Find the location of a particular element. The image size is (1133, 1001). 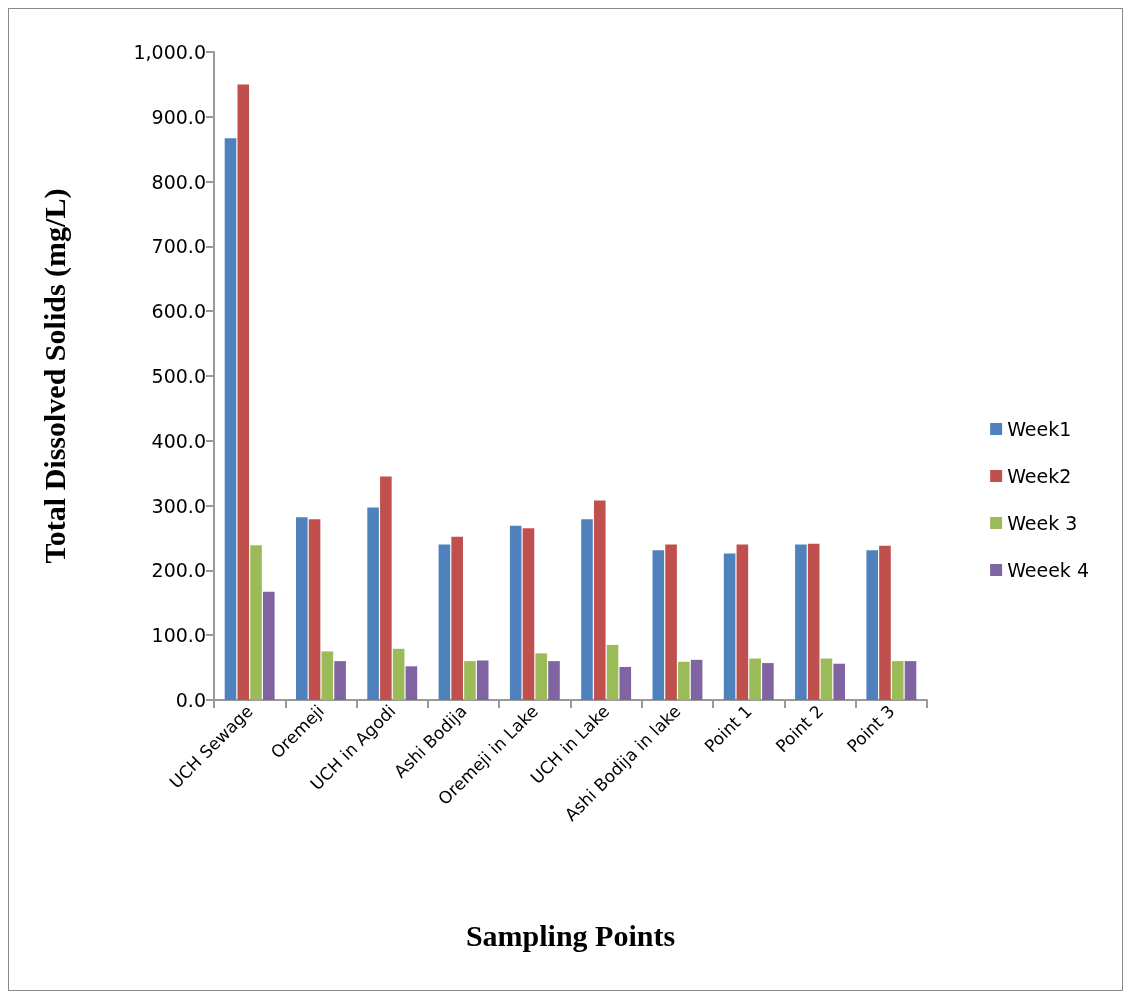

y-tick-label: 800.0 is located at coordinates (178, 181).